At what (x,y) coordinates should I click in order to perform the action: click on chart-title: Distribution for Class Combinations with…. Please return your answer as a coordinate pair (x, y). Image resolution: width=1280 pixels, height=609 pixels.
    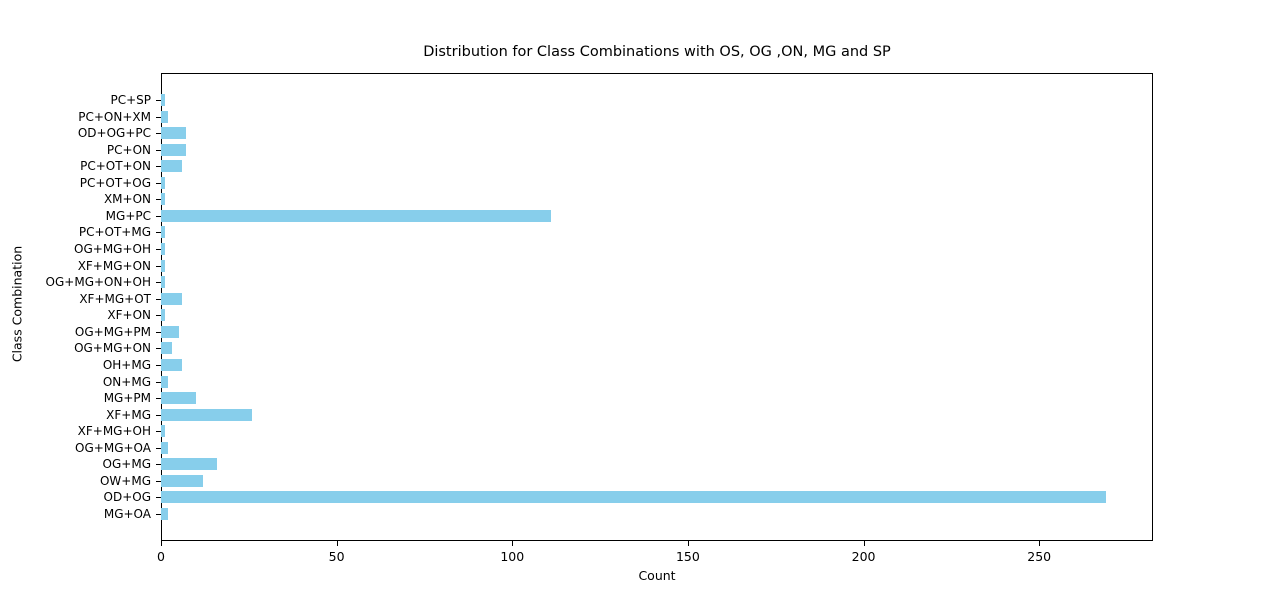
    Looking at the image, I should click on (657, 52).